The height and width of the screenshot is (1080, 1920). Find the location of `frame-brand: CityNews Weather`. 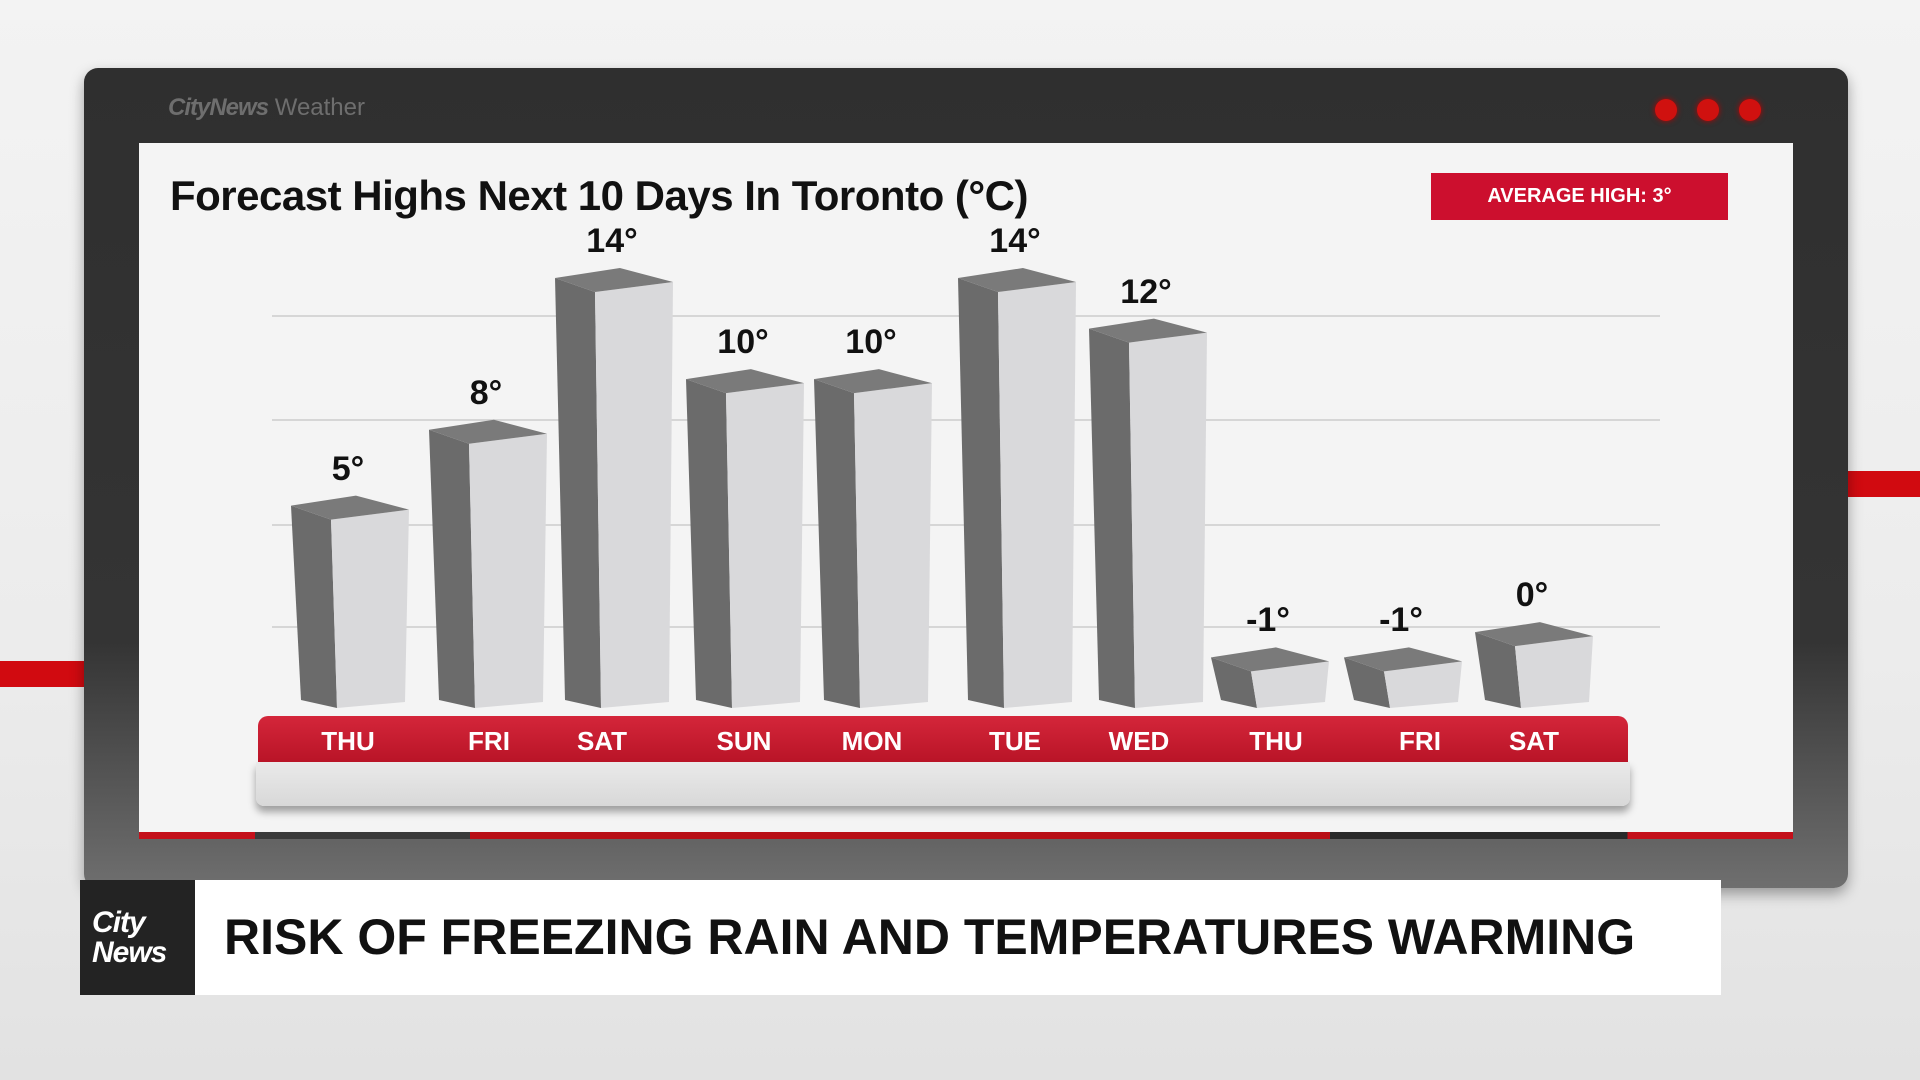

frame-brand: CityNews Weather is located at coordinates (266, 108).